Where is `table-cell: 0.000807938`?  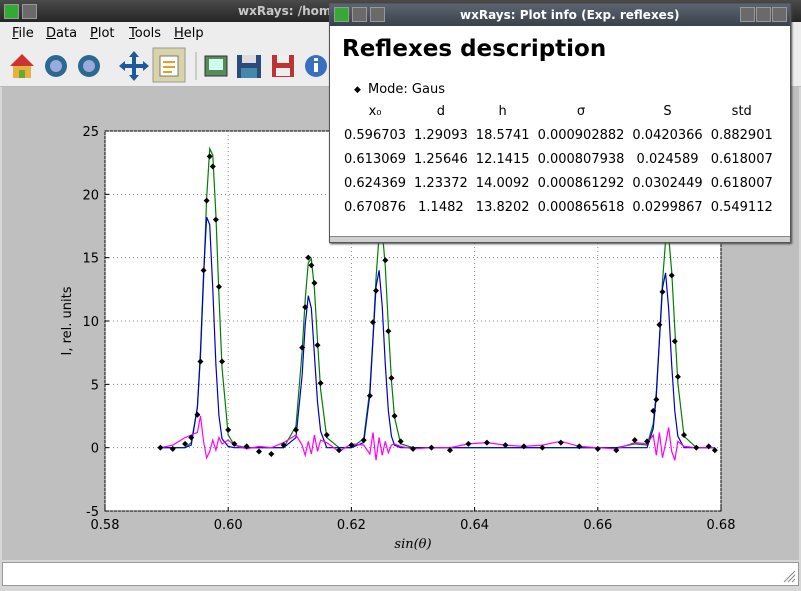
table-cell: 0.000807938 is located at coordinates (581, 159).